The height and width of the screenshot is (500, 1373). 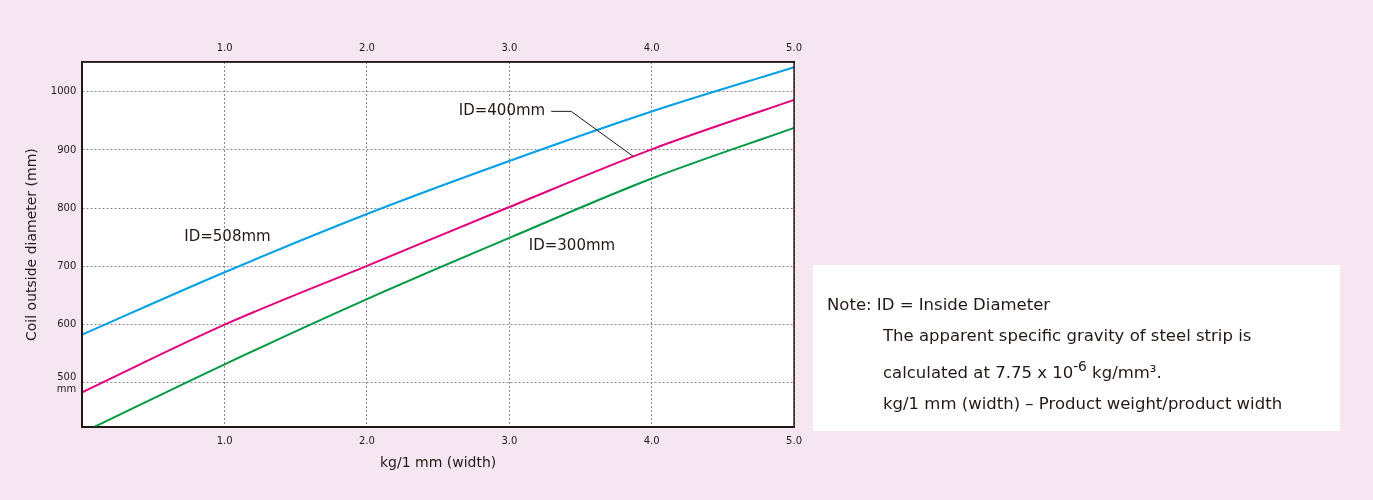 I want to click on annotation: ID=508mm, so click(x=227, y=235).